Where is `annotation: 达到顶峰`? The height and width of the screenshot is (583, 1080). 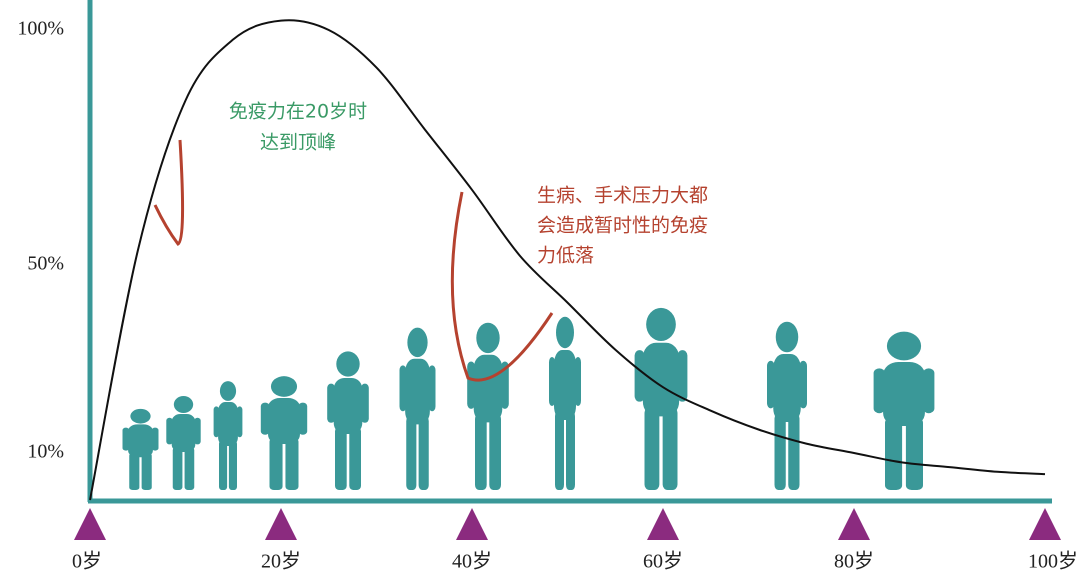 annotation: 达到顶峰 is located at coordinates (298, 143).